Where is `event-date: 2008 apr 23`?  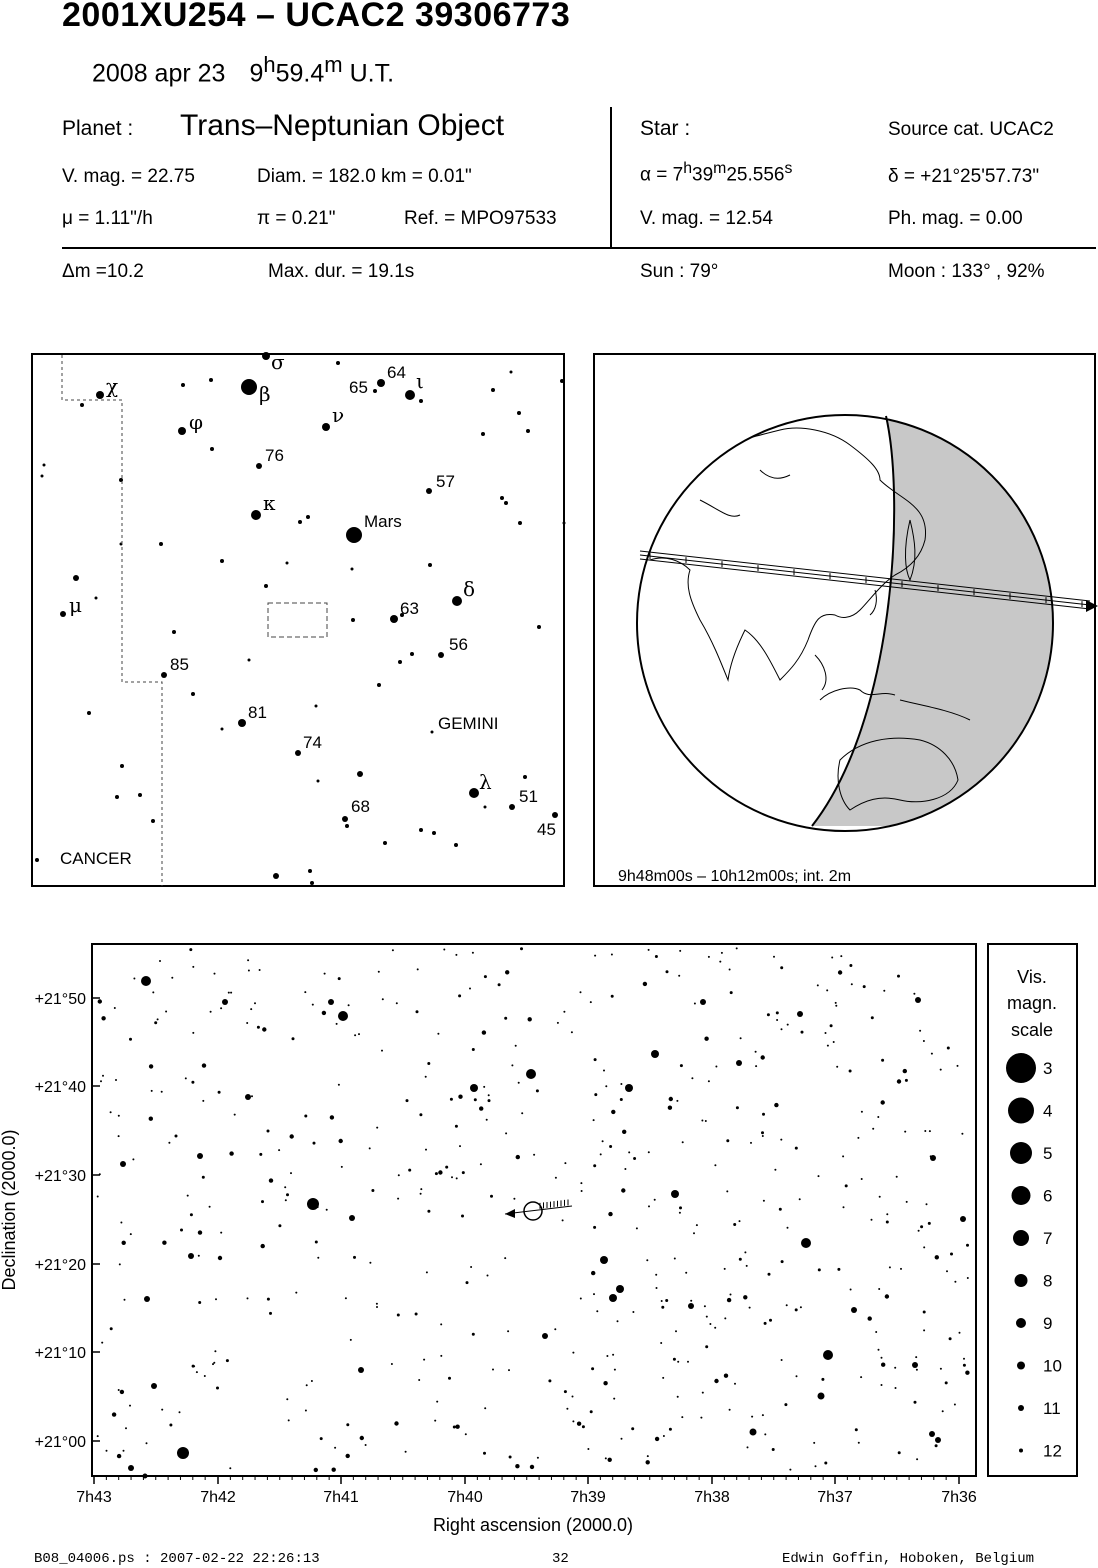 event-date: 2008 apr 23 is located at coordinates (159, 73).